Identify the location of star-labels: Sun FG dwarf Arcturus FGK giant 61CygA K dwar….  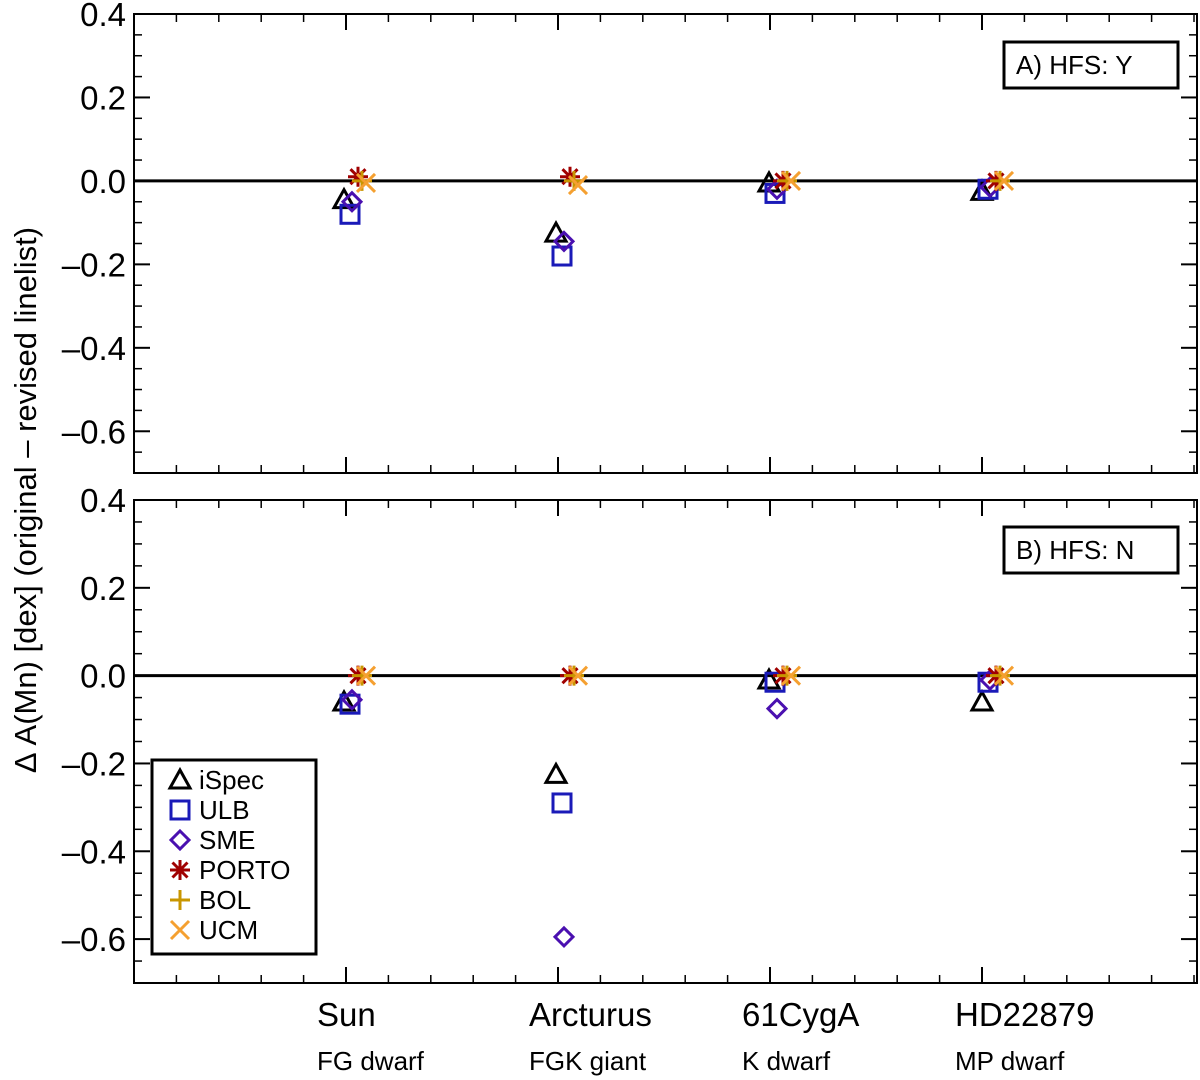
(705, 1036).